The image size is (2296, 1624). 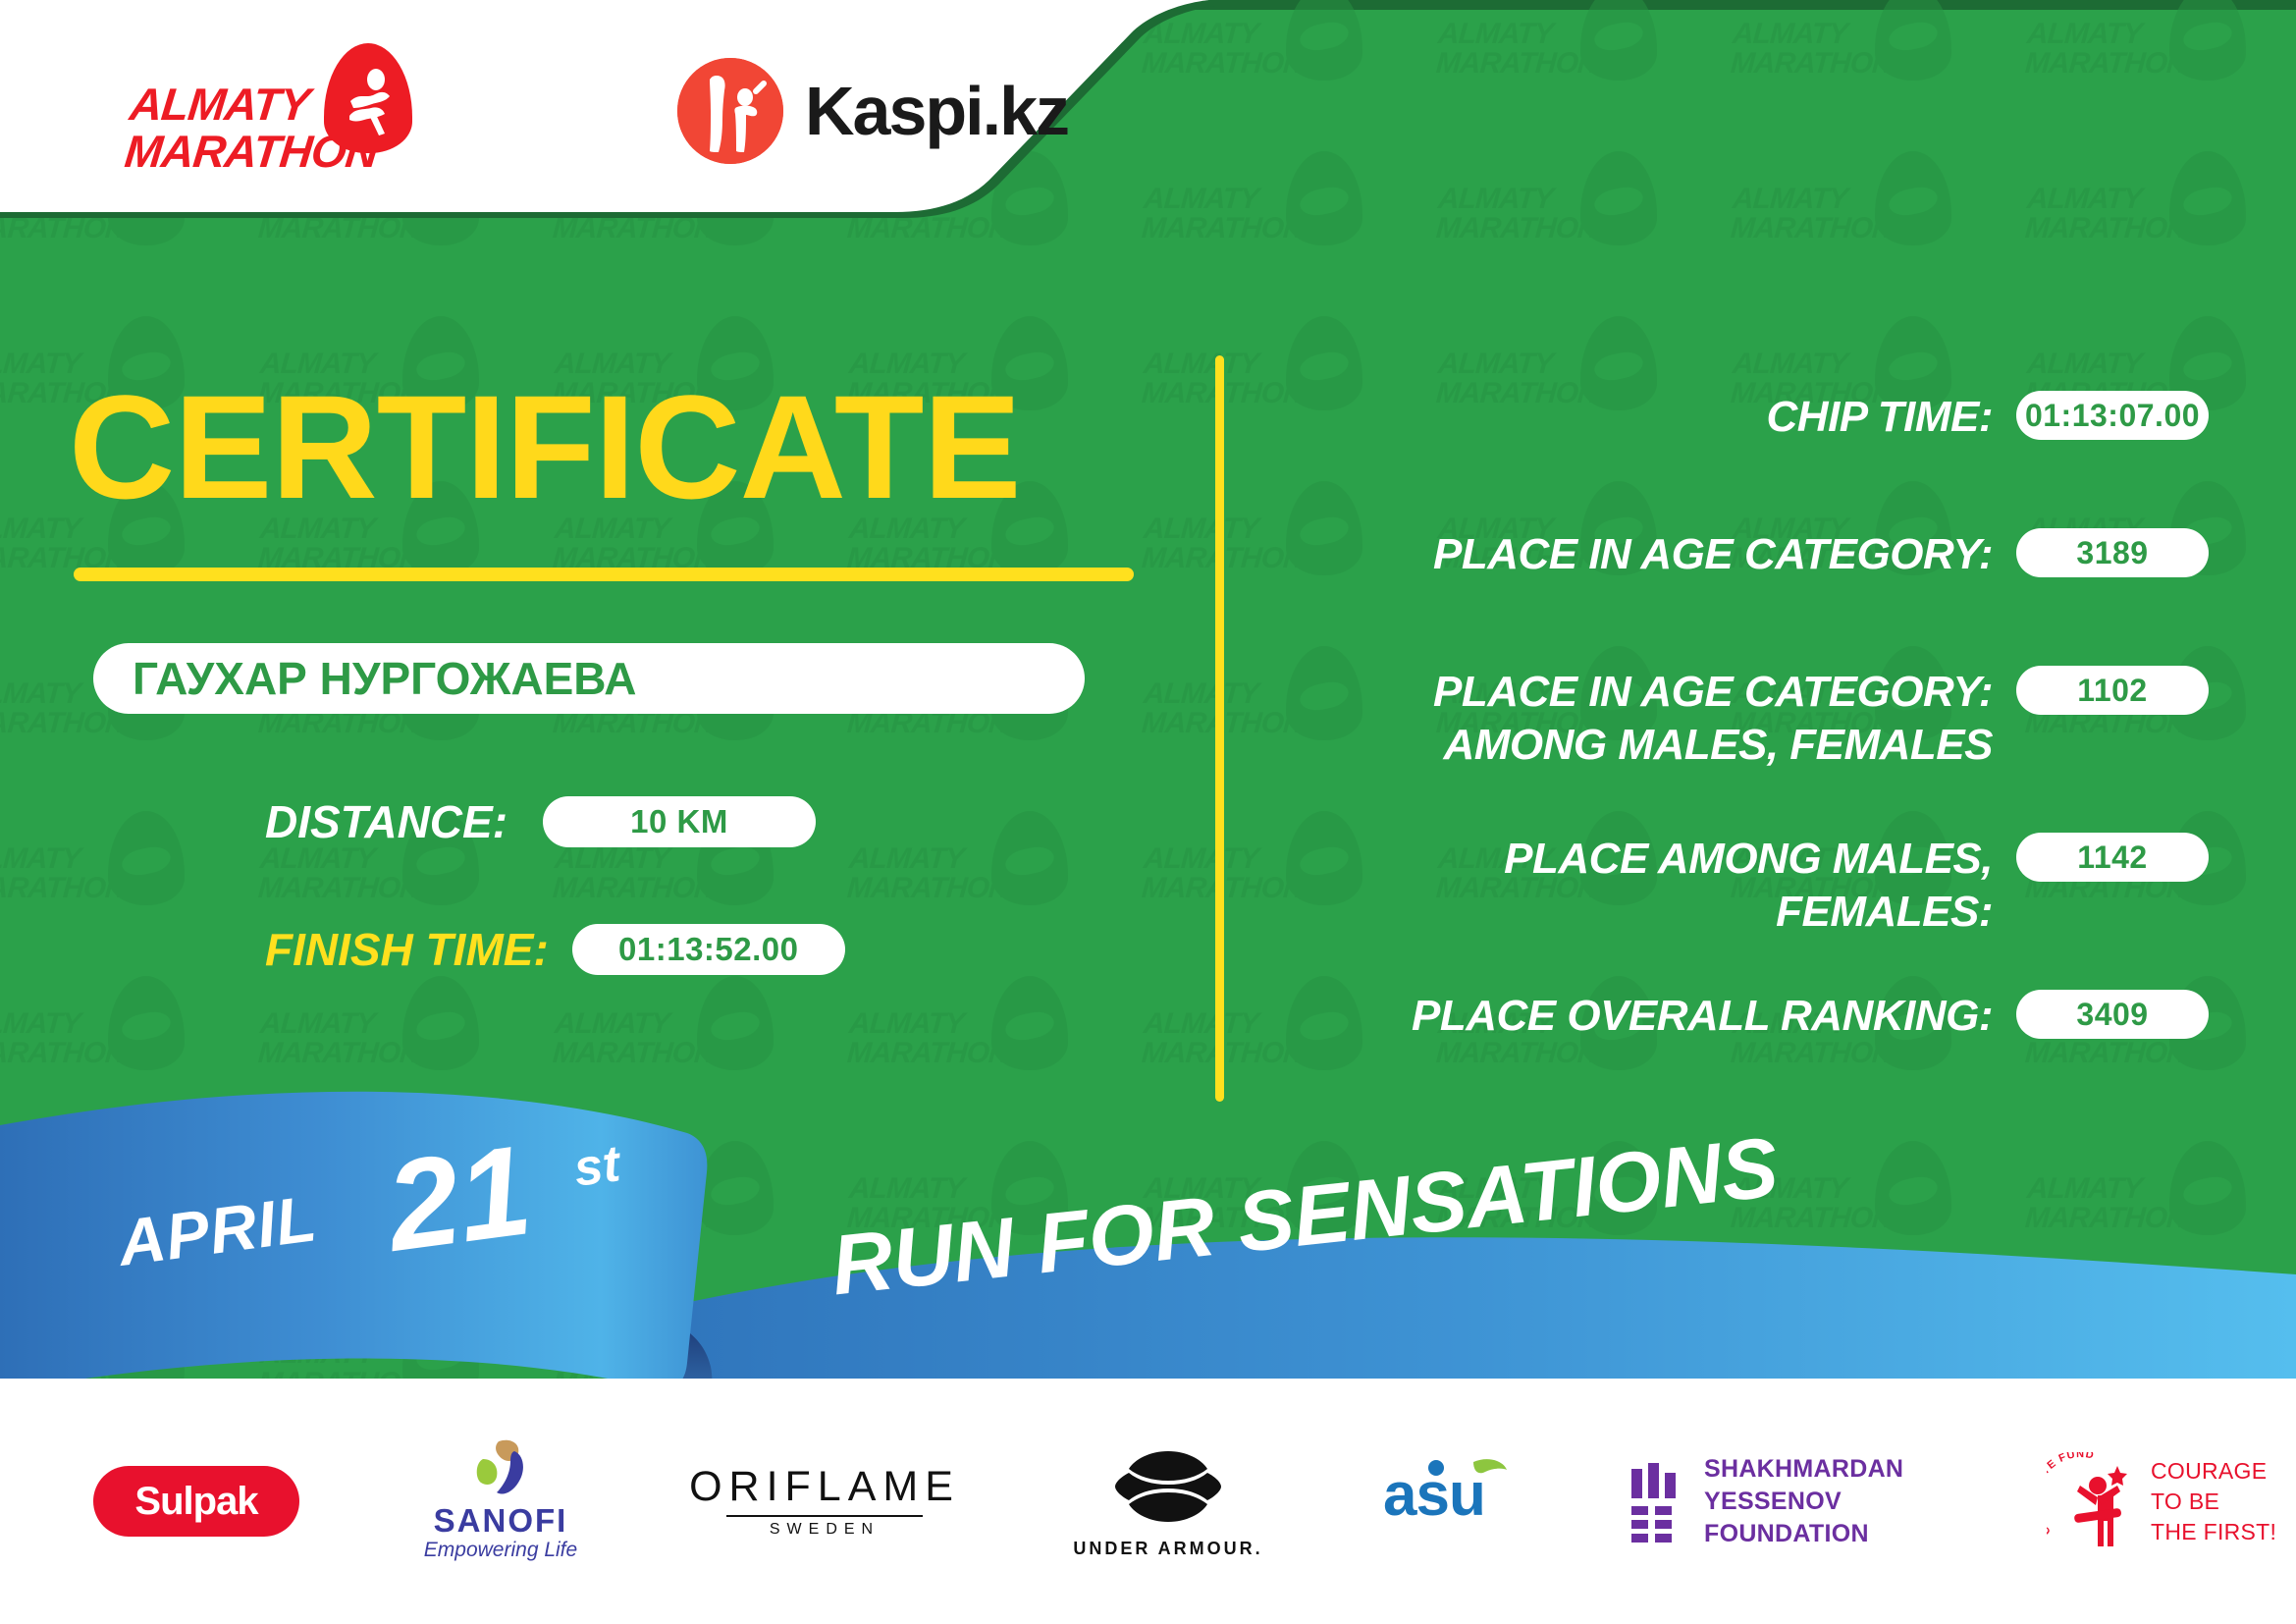 What do you see at coordinates (407, 949) in the screenshot?
I see `finish-time-label: FINISH TIME:` at bounding box center [407, 949].